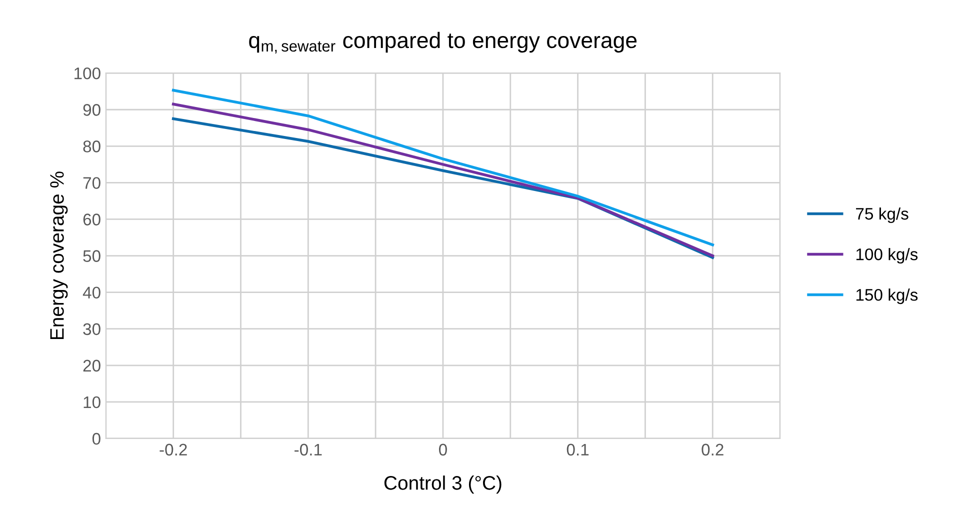 Image resolution: width=963 pixels, height=522 pixels. I want to click on legend-label: 100 kg/s, so click(887, 256).